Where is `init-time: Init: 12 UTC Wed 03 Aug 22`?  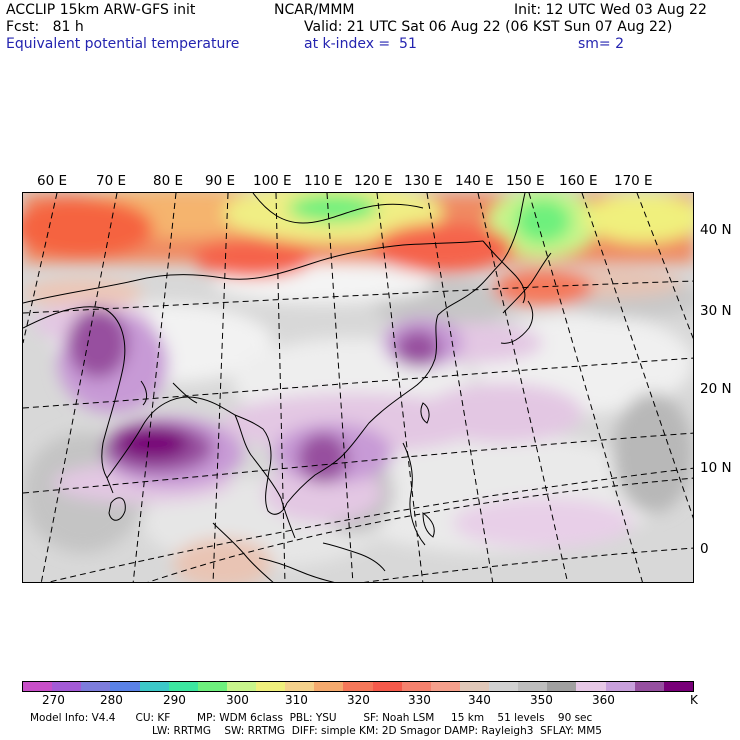 init-time: Init: 12 UTC Wed 03 Aug 22 is located at coordinates (610, 10).